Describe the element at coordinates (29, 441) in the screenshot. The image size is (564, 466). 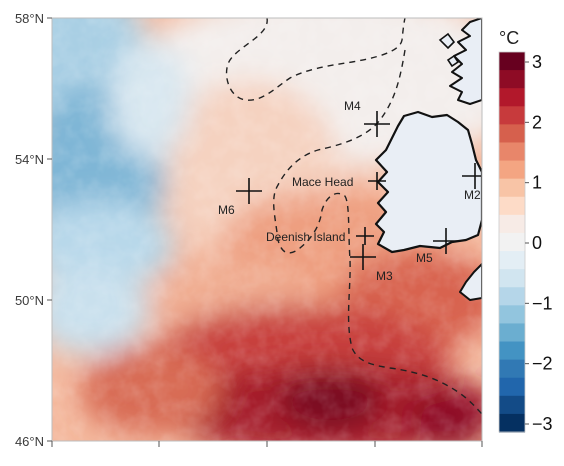
I see `lat-tick-label-46n: 46°N` at that location.